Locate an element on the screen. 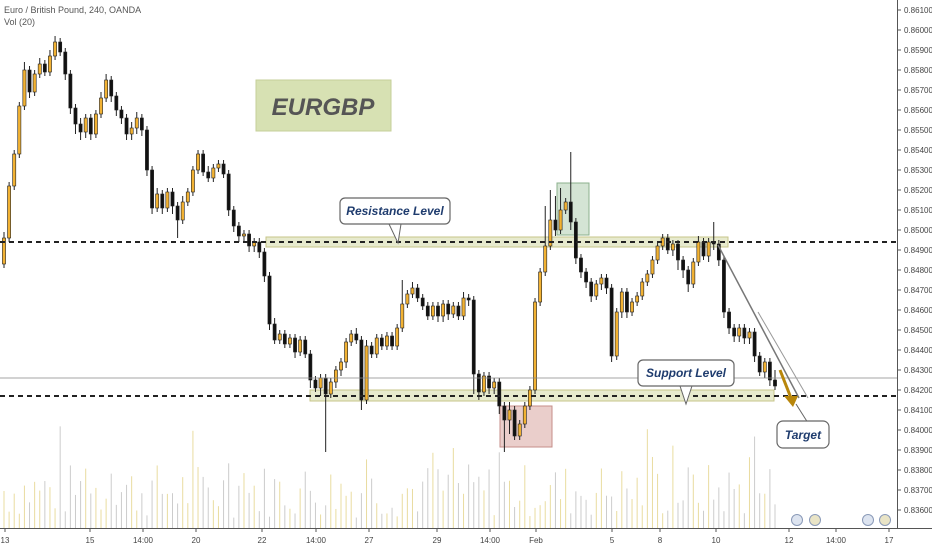  y-tick-label: 0.83700 is located at coordinates (918, 490).